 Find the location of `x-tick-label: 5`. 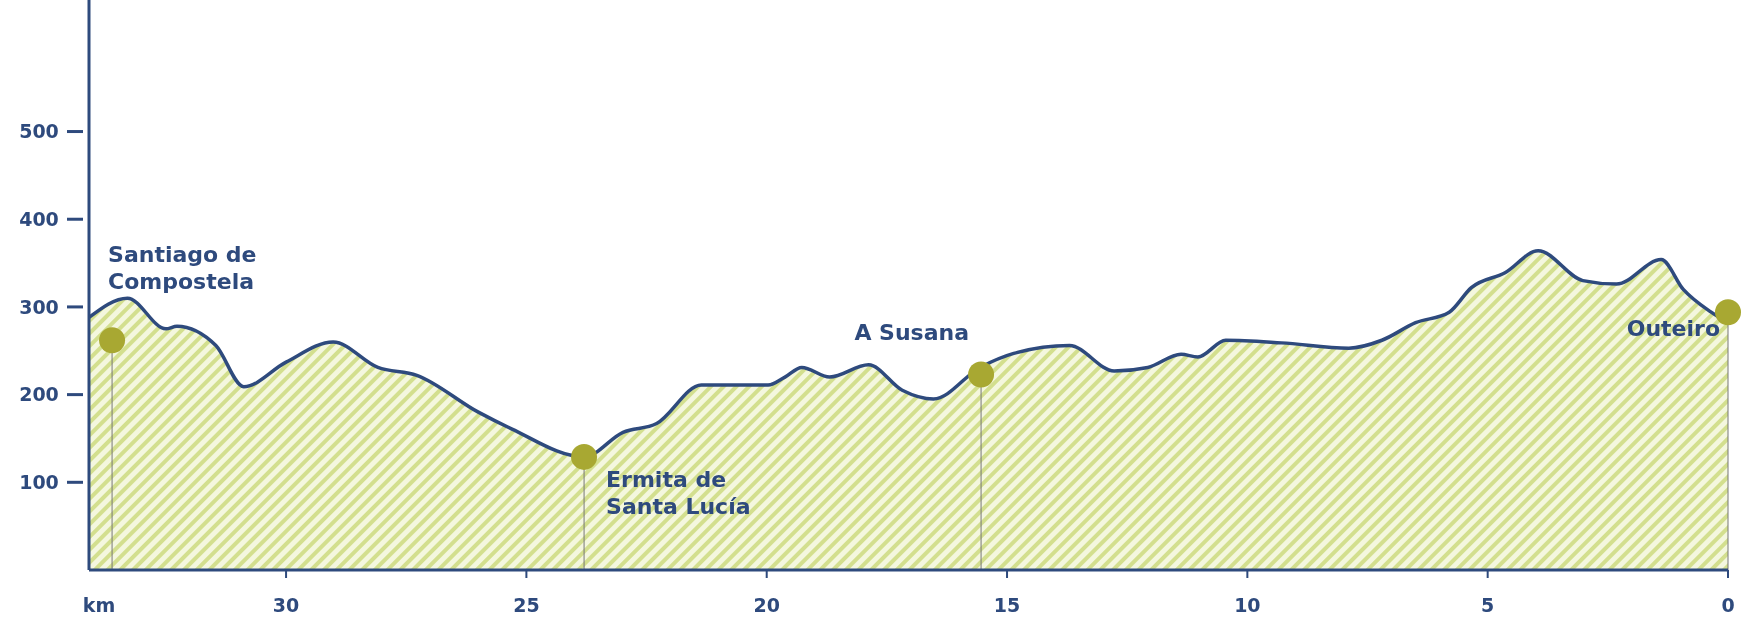

x-tick-label: 5 is located at coordinates (1488, 605).